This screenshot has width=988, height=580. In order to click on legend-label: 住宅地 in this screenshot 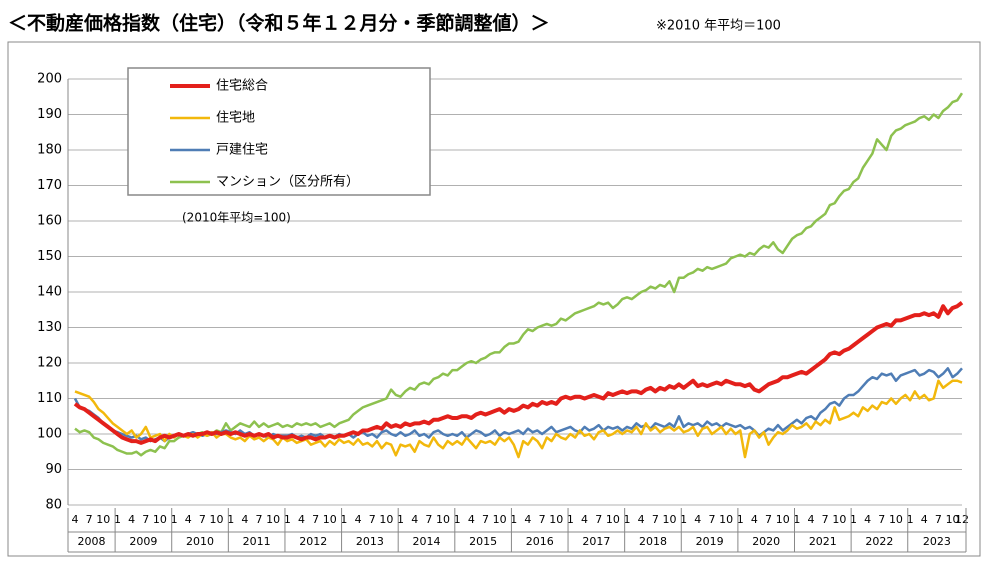, I will do `click(235, 118)`.